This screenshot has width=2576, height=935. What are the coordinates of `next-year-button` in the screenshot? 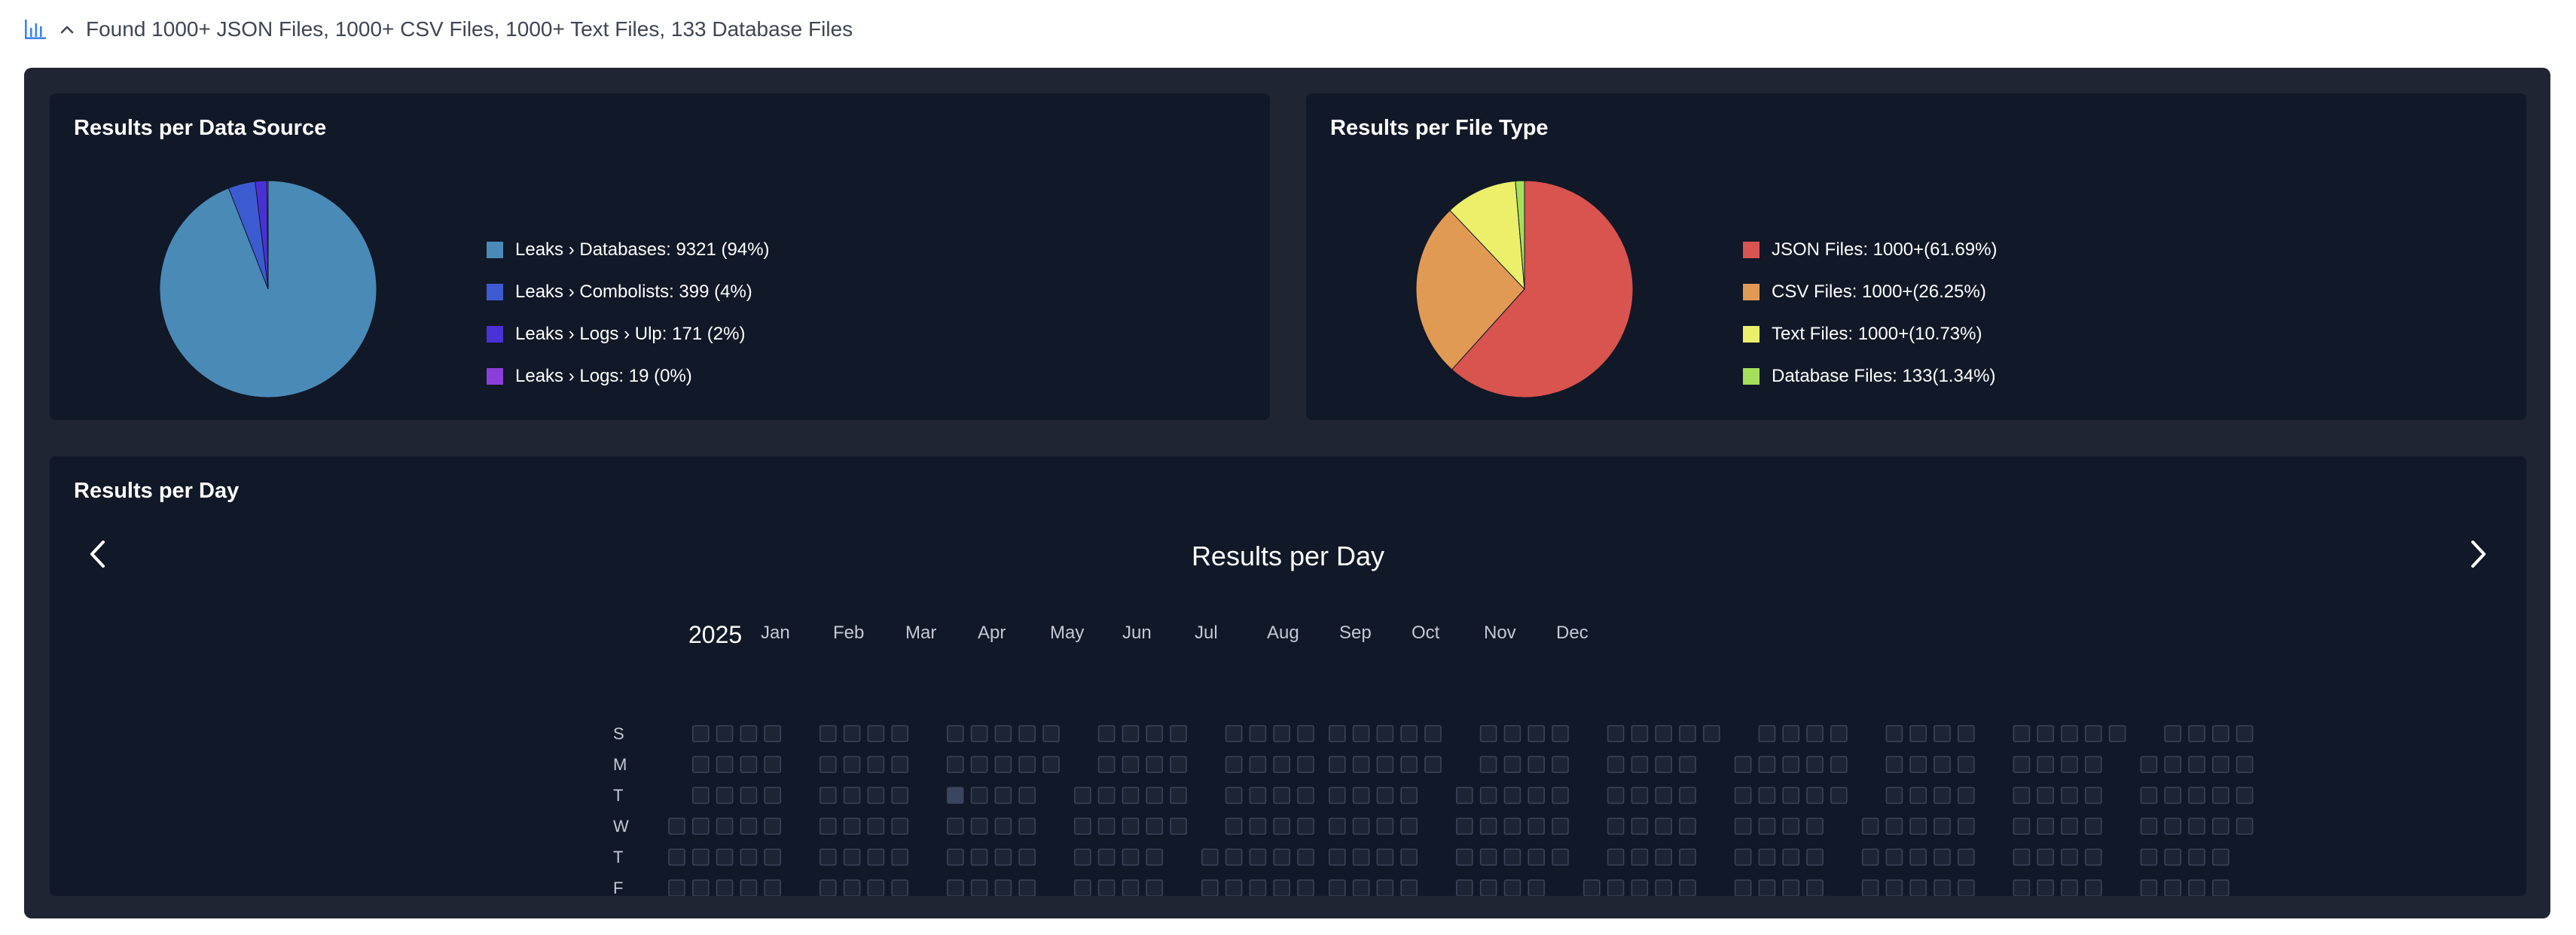 It's located at (2478, 554).